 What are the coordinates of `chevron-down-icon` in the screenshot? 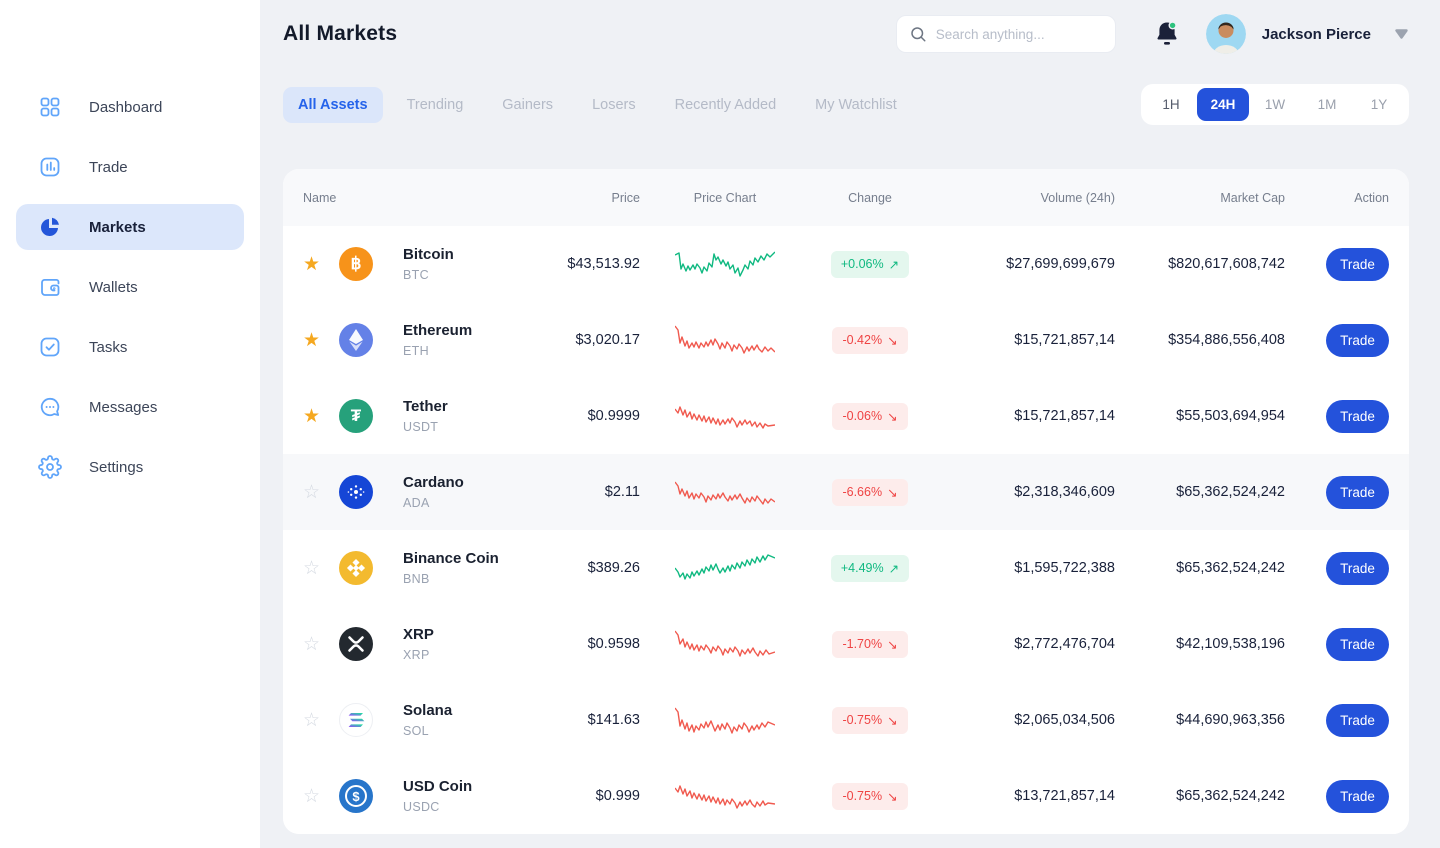 It's located at (1401, 34).